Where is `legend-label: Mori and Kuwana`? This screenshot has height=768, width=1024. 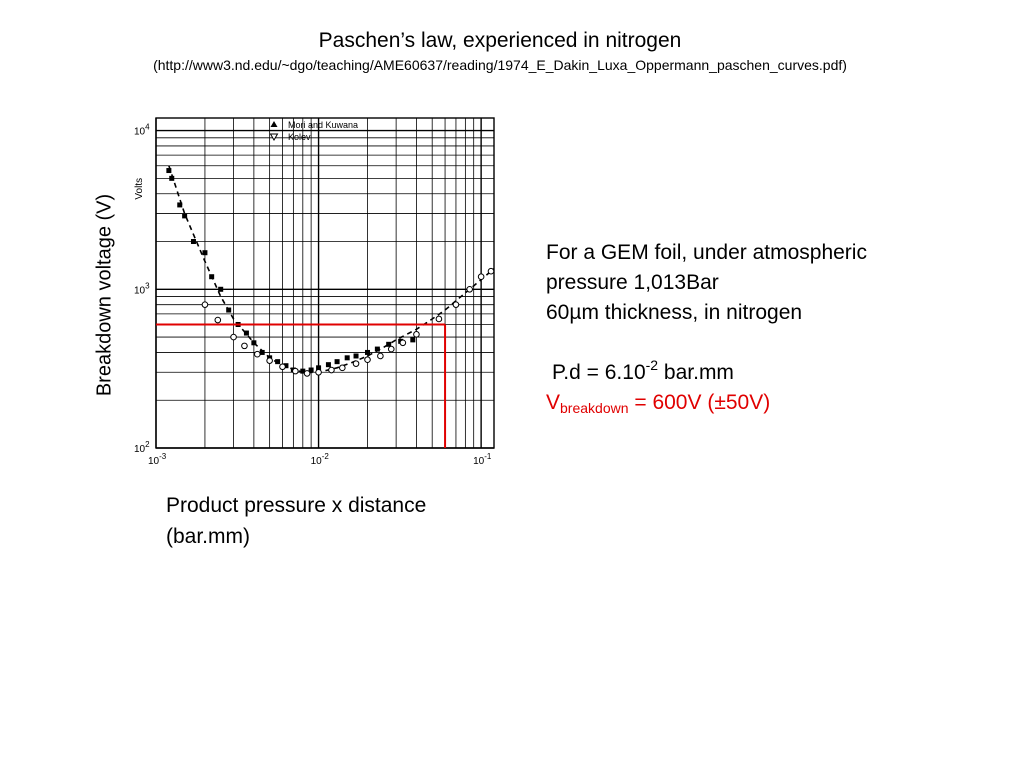
legend-label: Mori and Kuwana is located at coordinates (323, 125).